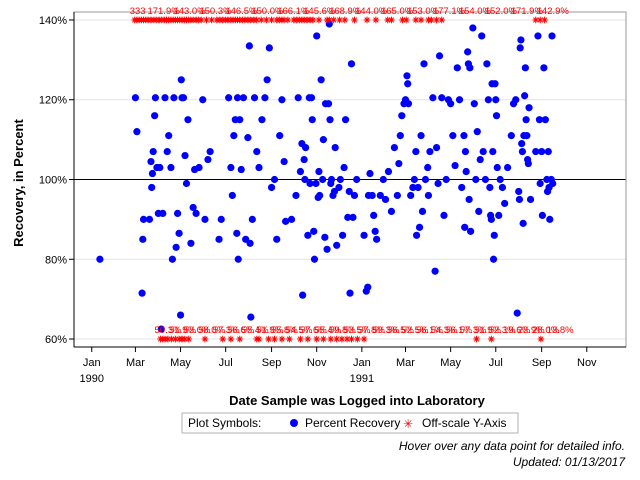 This screenshot has height=480, width=640. Describe the element at coordinates (408, 424) in the screenshot. I see `legend-star-marker: ✳` at that location.